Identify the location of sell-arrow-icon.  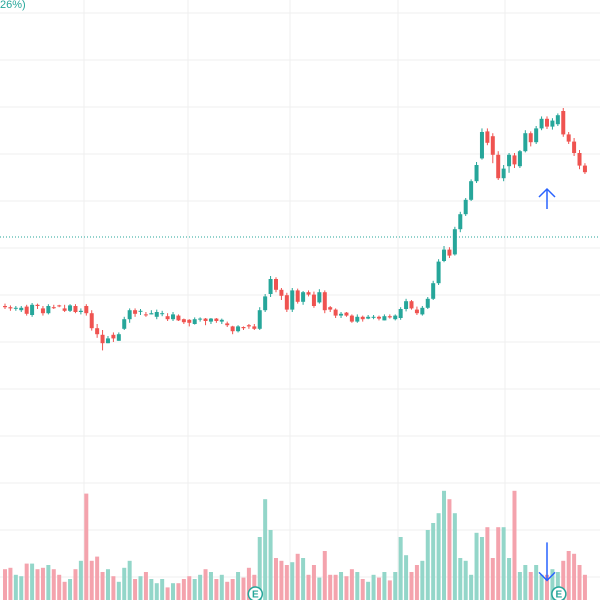
(547, 562).